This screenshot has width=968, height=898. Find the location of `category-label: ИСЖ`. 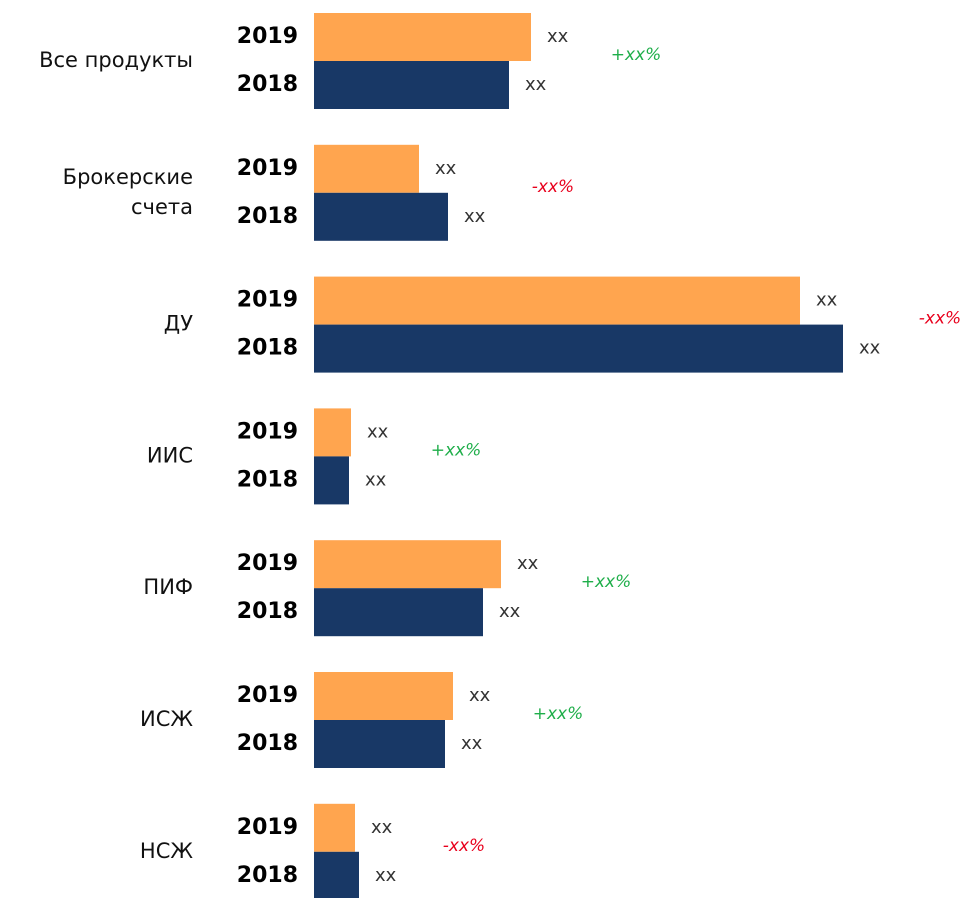

category-label: ИСЖ is located at coordinates (166, 719).